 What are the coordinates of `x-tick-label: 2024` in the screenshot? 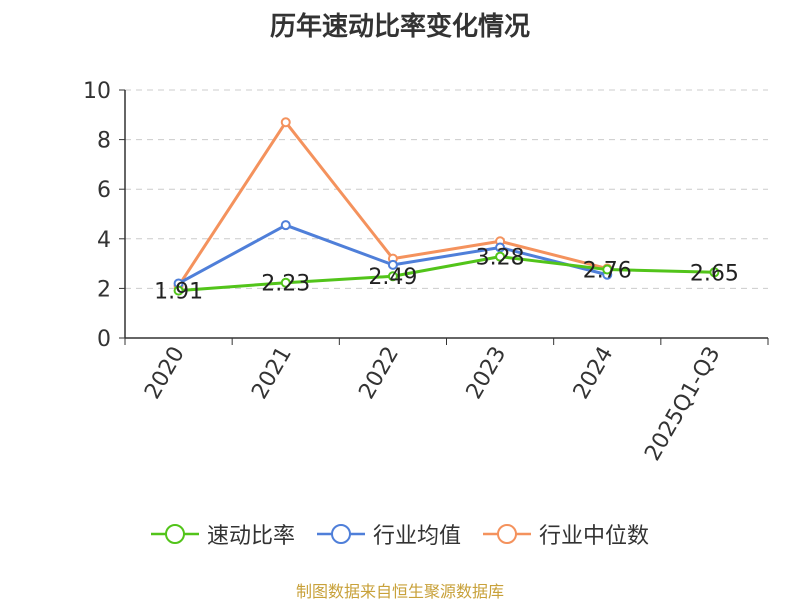 It's located at (594, 373).